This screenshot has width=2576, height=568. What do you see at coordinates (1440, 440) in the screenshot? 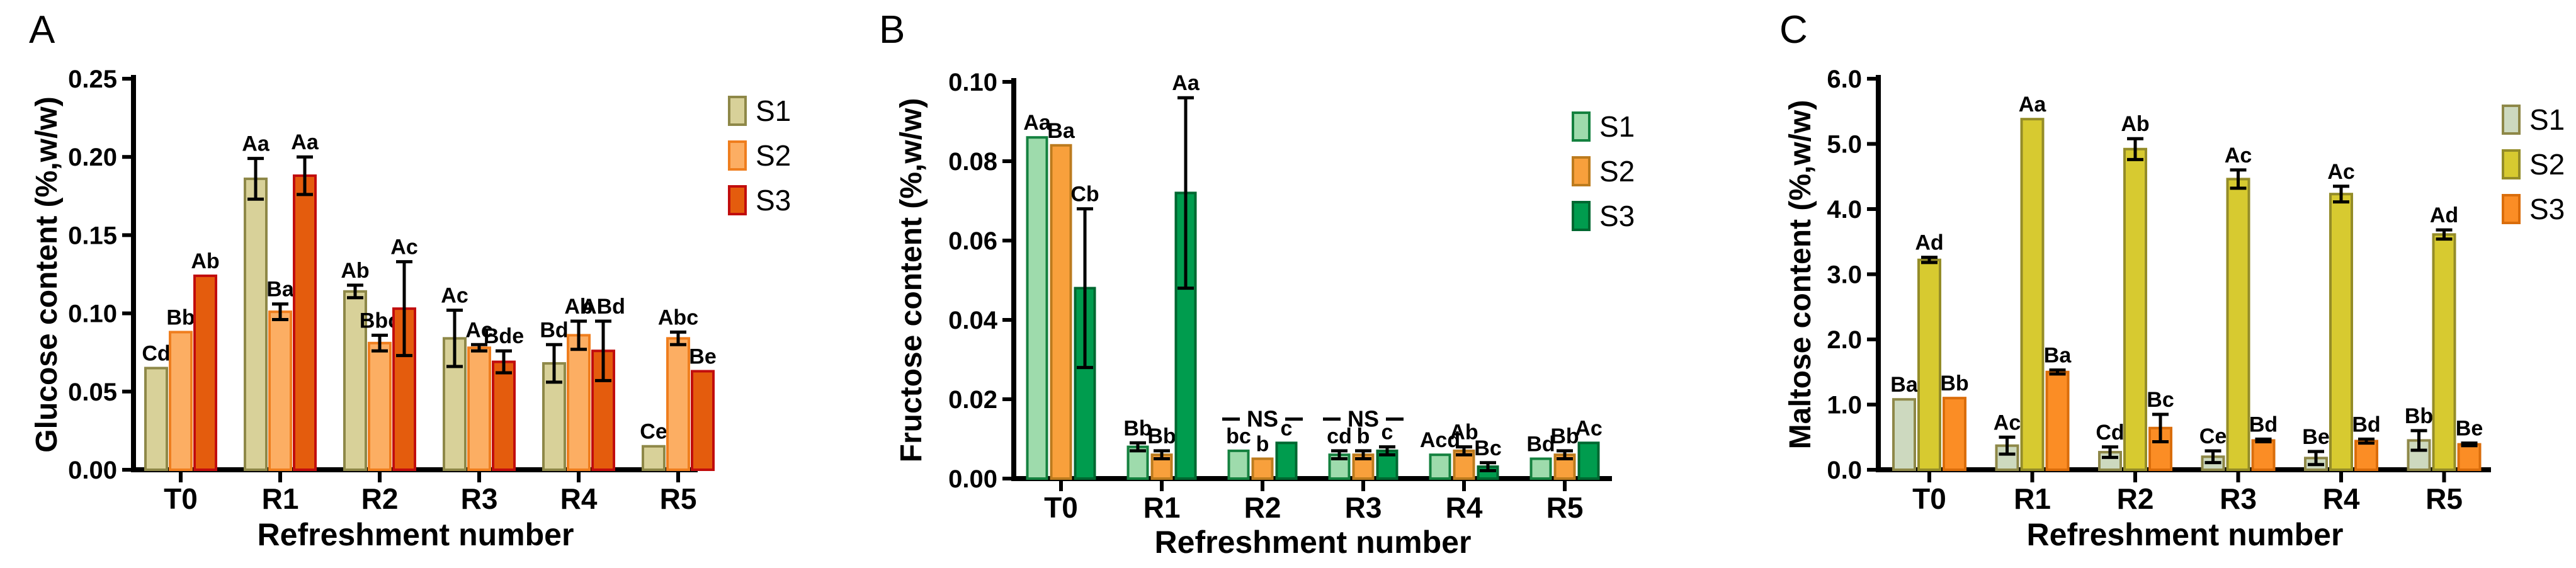
I see `significance-label: Acd` at bounding box center [1440, 440].